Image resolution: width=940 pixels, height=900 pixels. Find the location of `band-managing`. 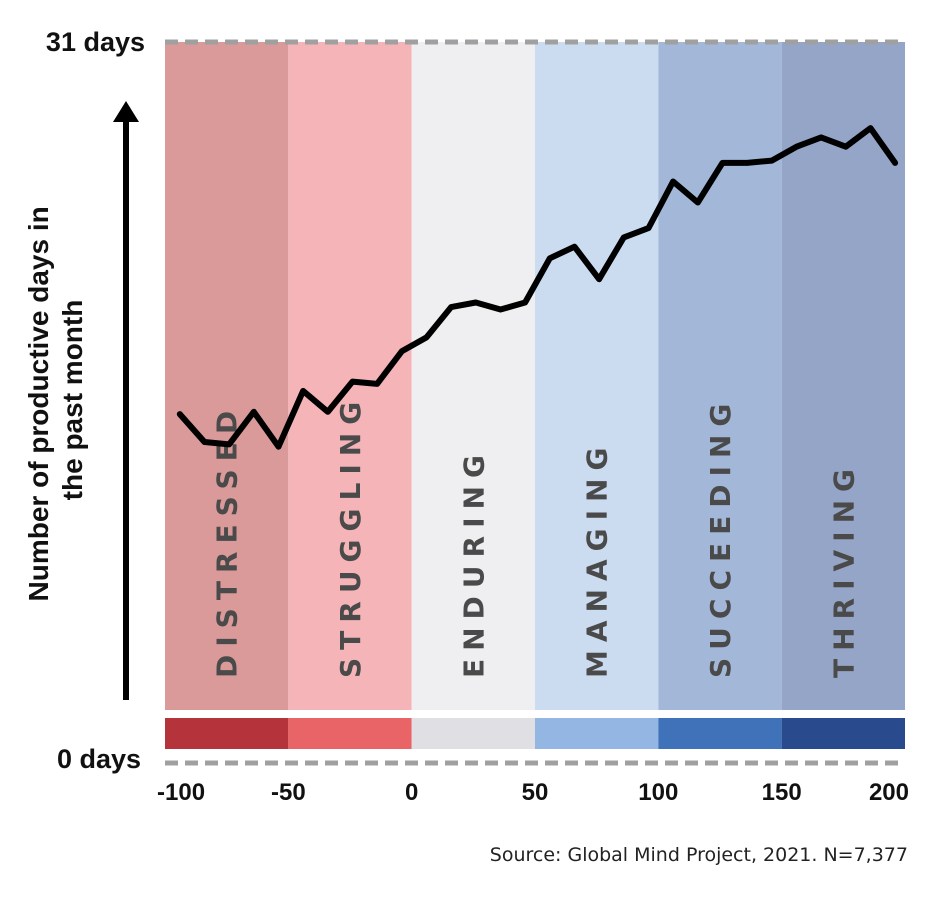

band-managing is located at coordinates (597, 376).